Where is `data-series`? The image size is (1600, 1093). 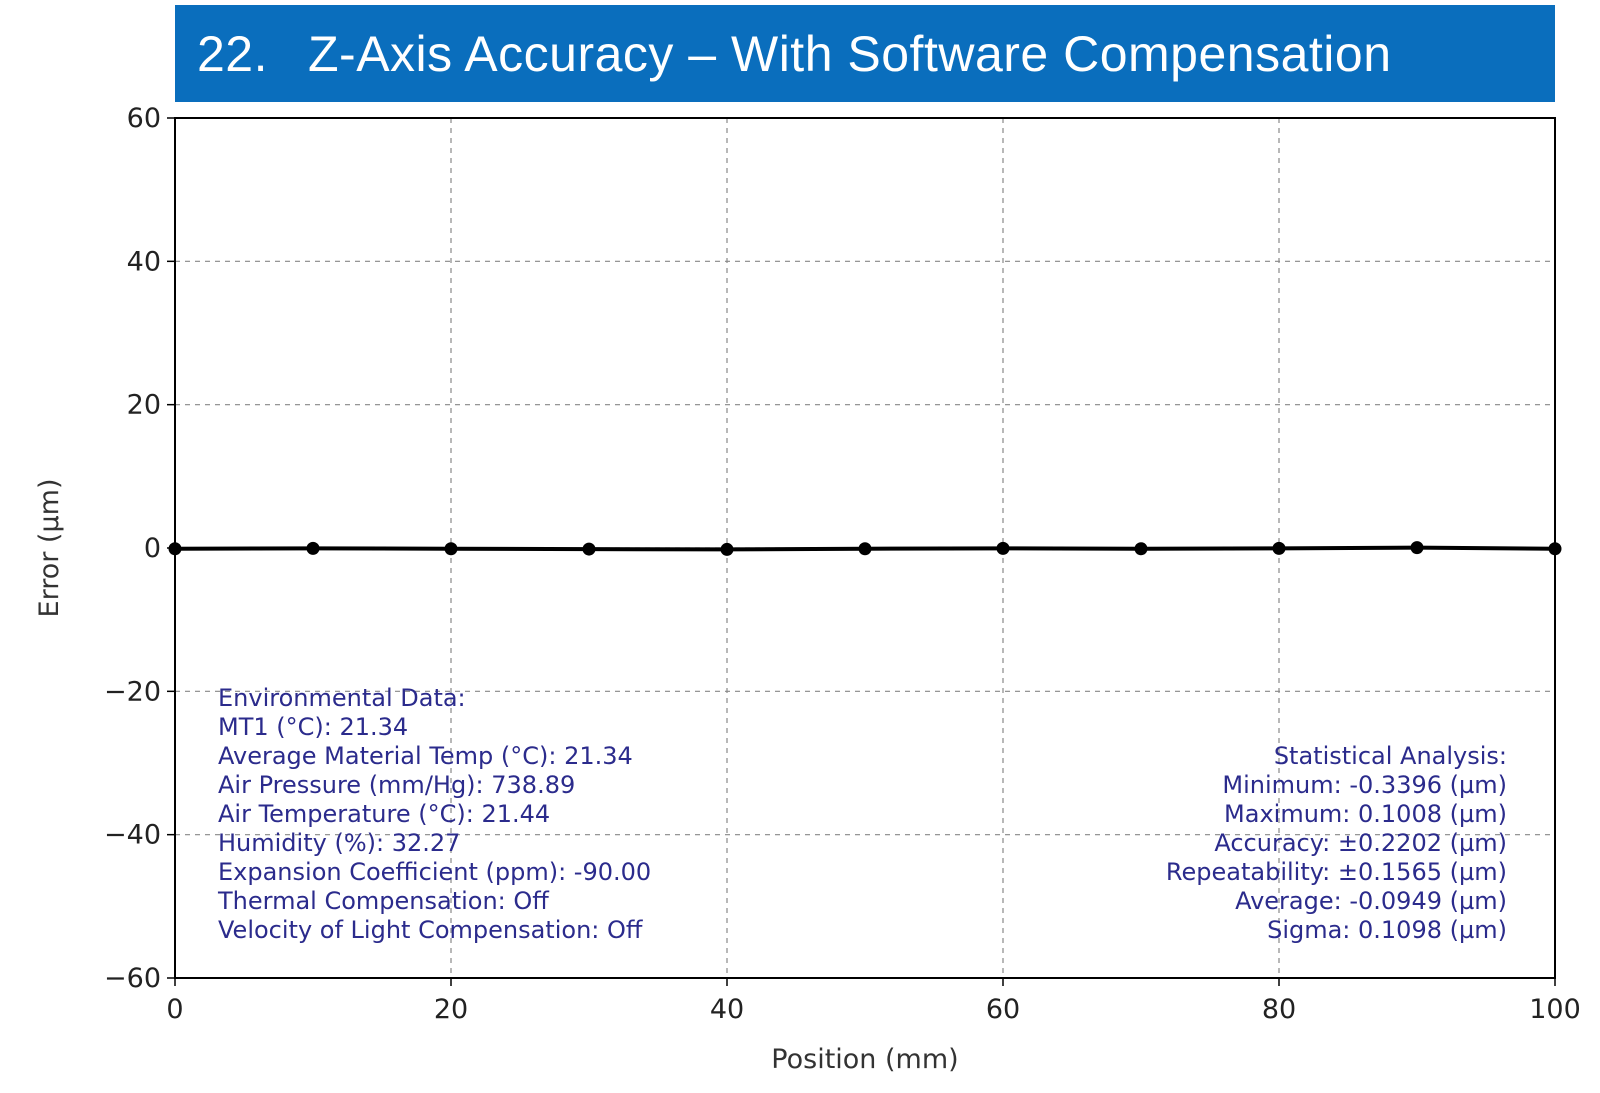
data-series is located at coordinates (865, 548).